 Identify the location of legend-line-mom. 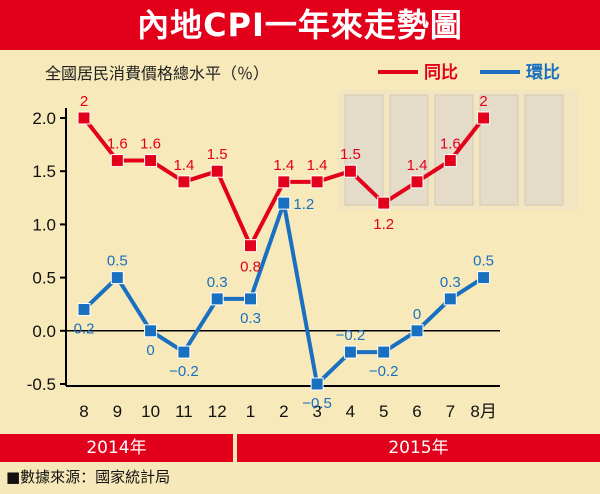
(500, 72).